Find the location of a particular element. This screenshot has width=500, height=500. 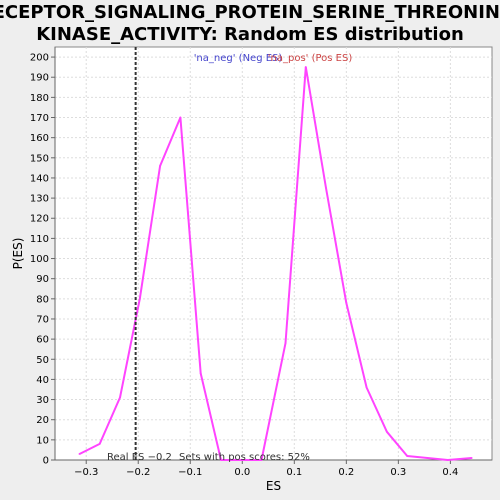

x-axis-label: ES is located at coordinates (273, 486).